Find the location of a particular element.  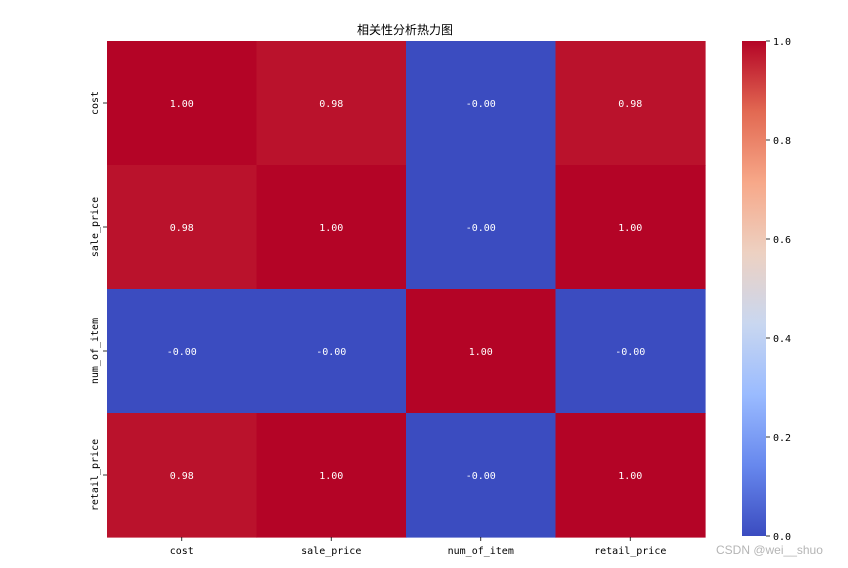

heatmap-cell-sale_price-cost is located at coordinates (182, 227).